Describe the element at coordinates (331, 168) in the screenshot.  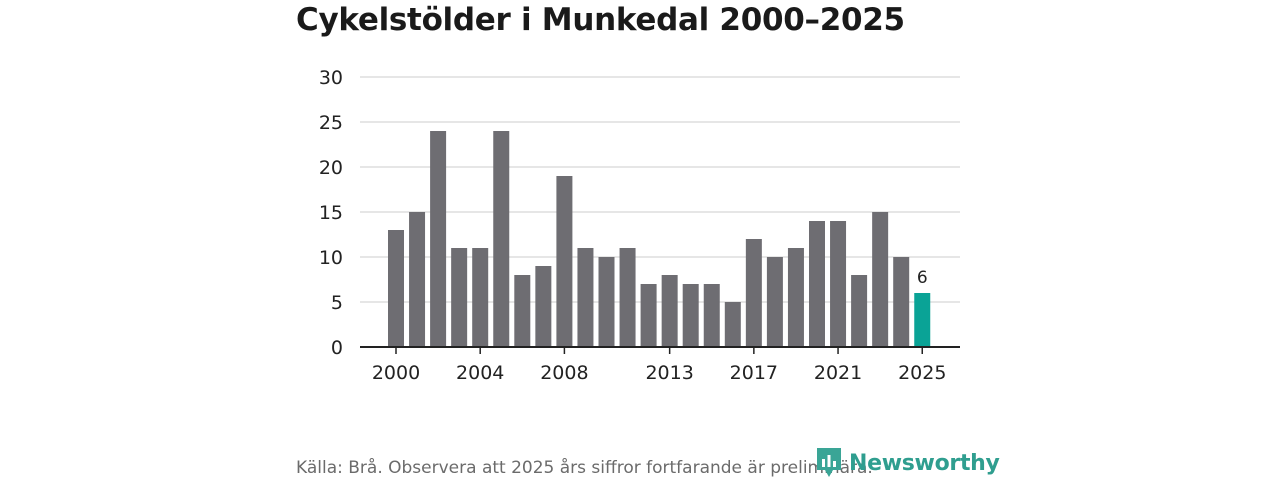
I see `y-tick-label: 20` at that location.